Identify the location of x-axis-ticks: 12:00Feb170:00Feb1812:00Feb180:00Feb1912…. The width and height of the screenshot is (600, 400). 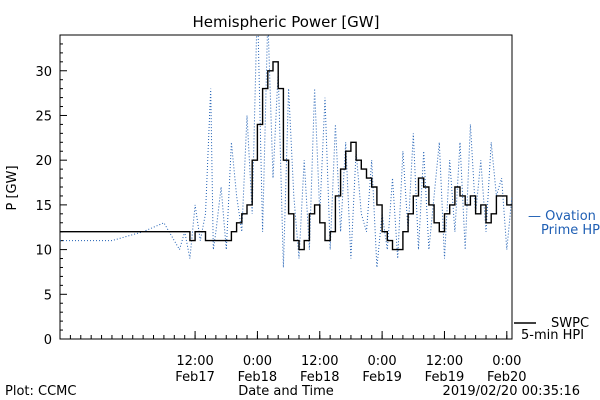
(293, 358).